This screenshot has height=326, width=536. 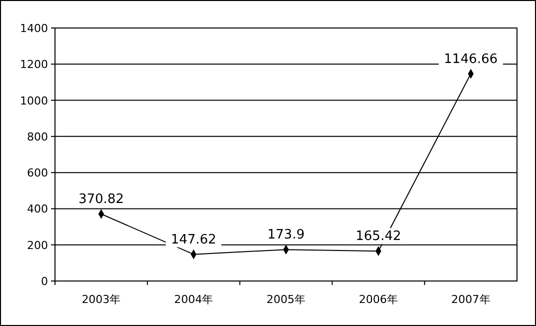 I want to click on y-tick-label: 400, so click(x=37, y=209).